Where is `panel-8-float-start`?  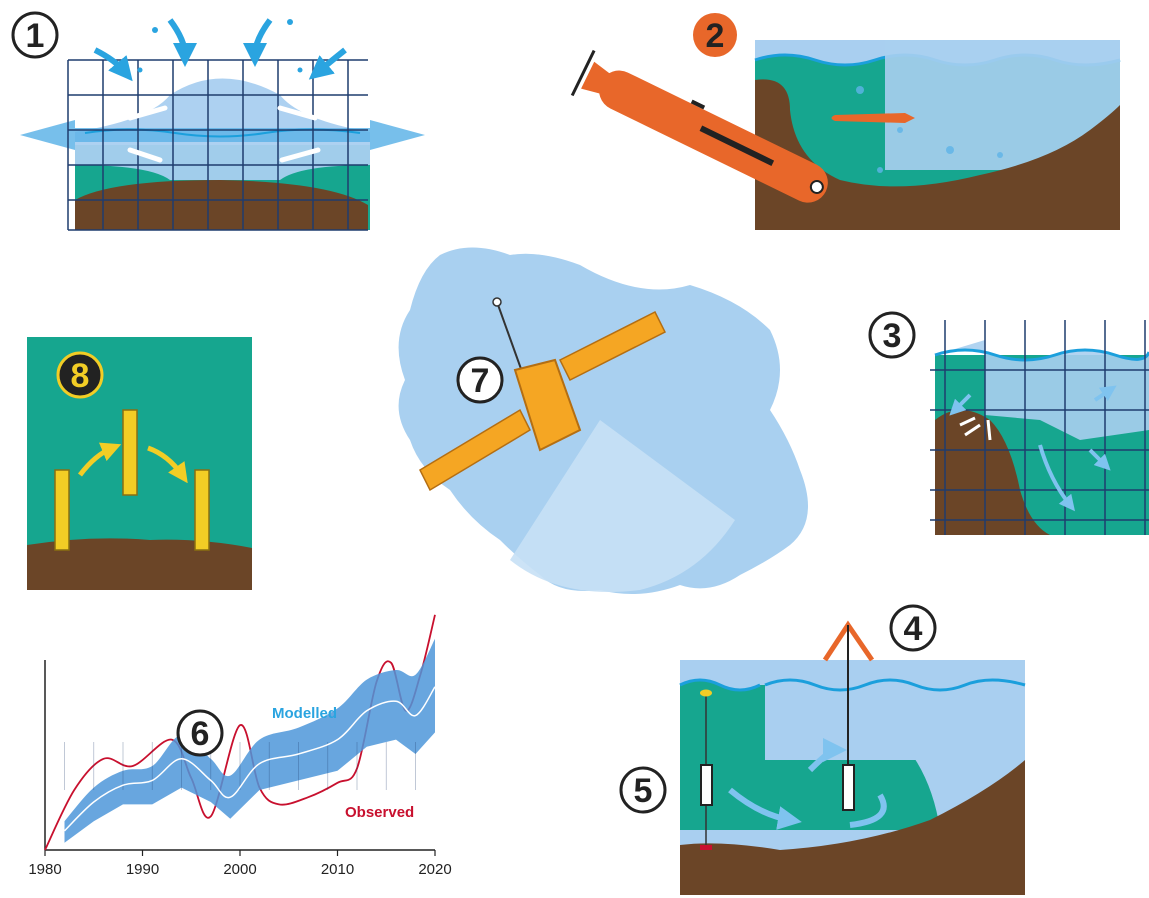
panel-8-float-start is located at coordinates (62, 510).